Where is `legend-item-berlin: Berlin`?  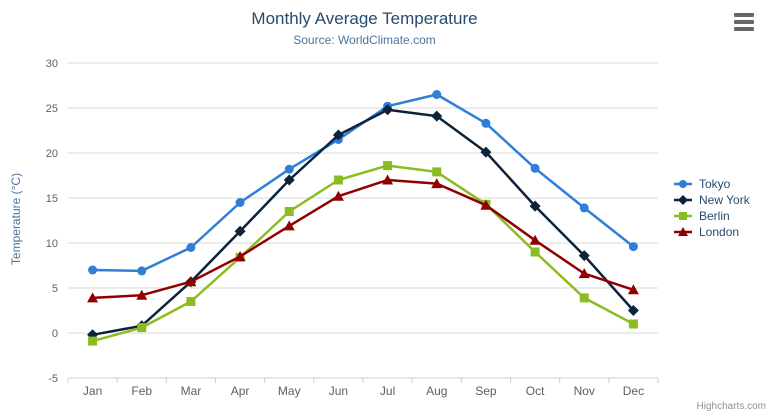
legend-item-berlin: Berlin is located at coordinates (712, 216).